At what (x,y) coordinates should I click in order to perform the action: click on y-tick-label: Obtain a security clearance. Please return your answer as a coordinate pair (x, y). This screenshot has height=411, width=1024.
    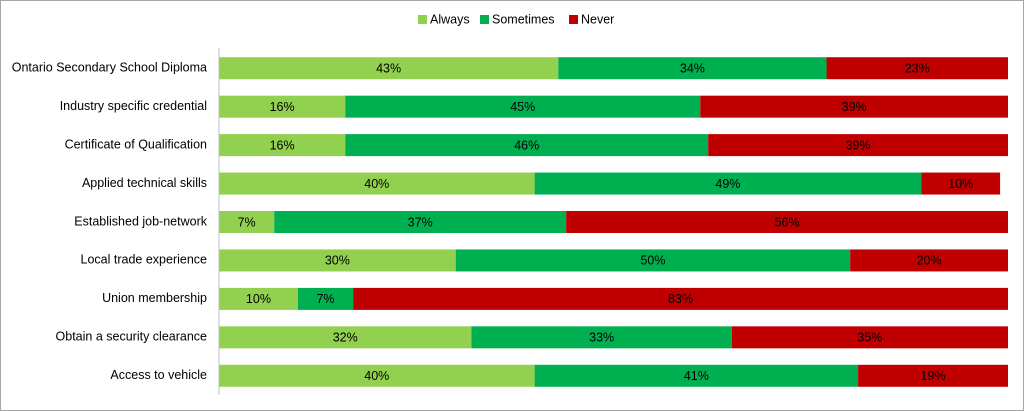
    Looking at the image, I should click on (132, 337).